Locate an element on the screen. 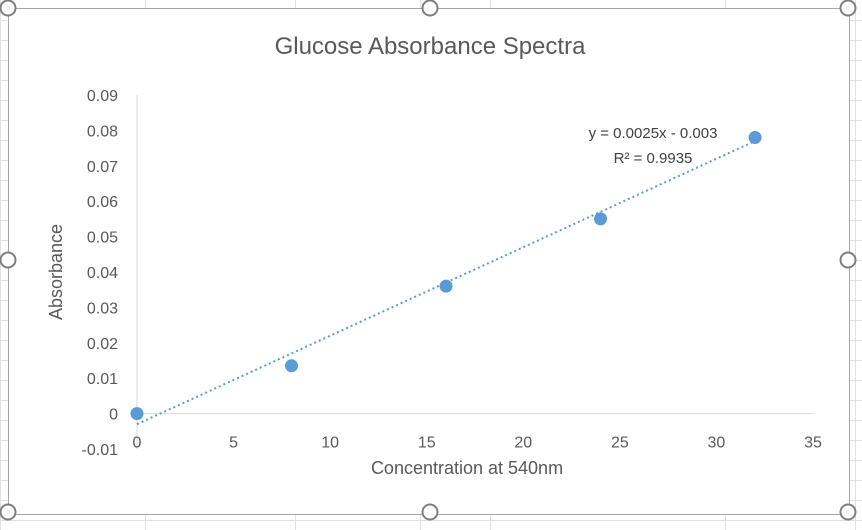 The height and width of the screenshot is (530, 862). x-tick-label: 25 is located at coordinates (620, 443).